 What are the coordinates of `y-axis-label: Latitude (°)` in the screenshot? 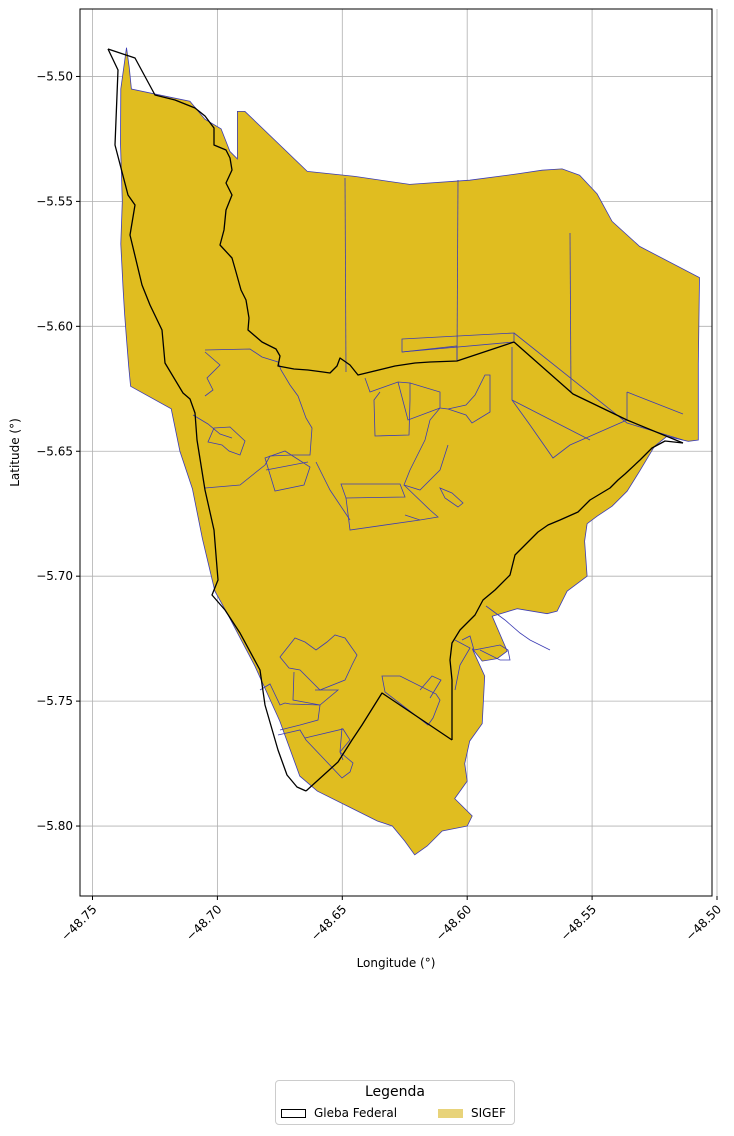 It's located at (15, 452).